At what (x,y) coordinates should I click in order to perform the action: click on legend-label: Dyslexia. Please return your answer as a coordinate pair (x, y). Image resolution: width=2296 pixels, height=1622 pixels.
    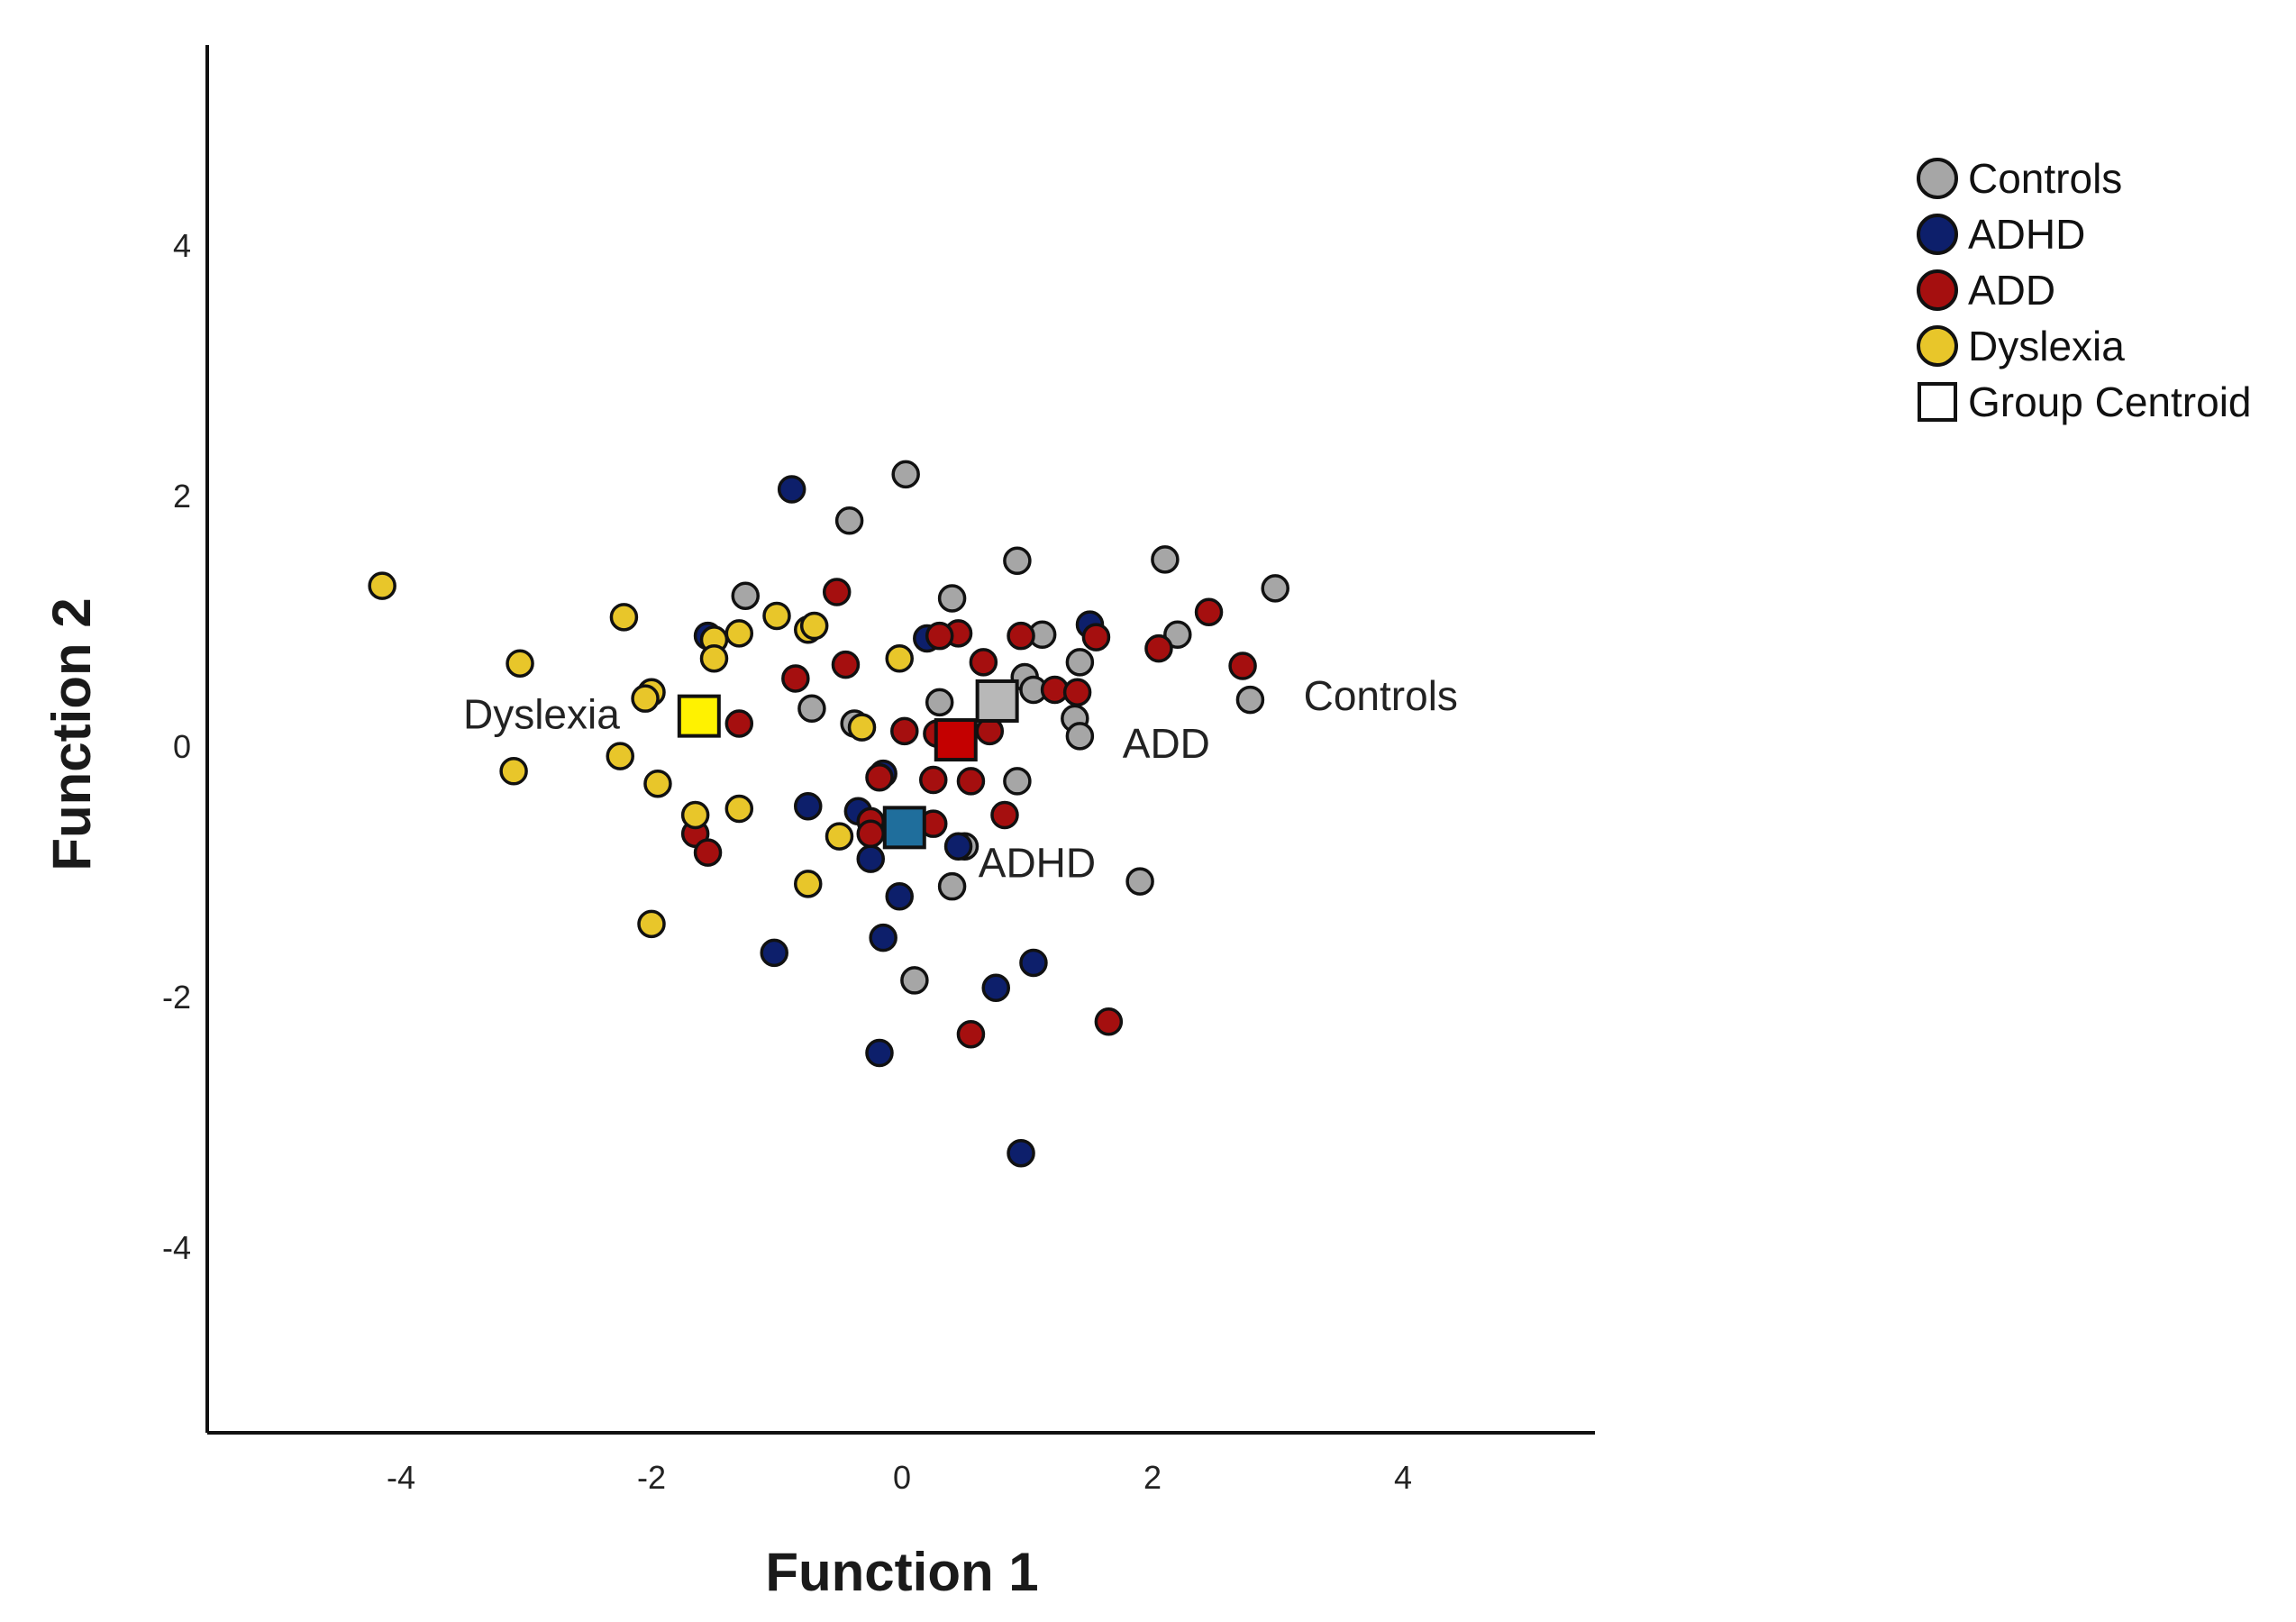
    Looking at the image, I should click on (2047, 346).